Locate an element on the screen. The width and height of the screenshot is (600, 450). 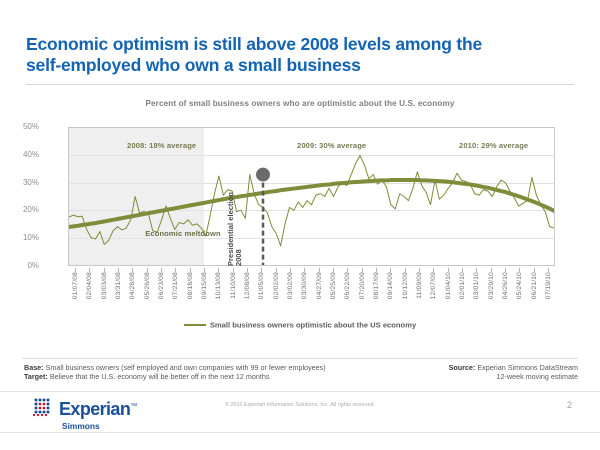
y-axis-tick: 50% is located at coordinates (30, 126).